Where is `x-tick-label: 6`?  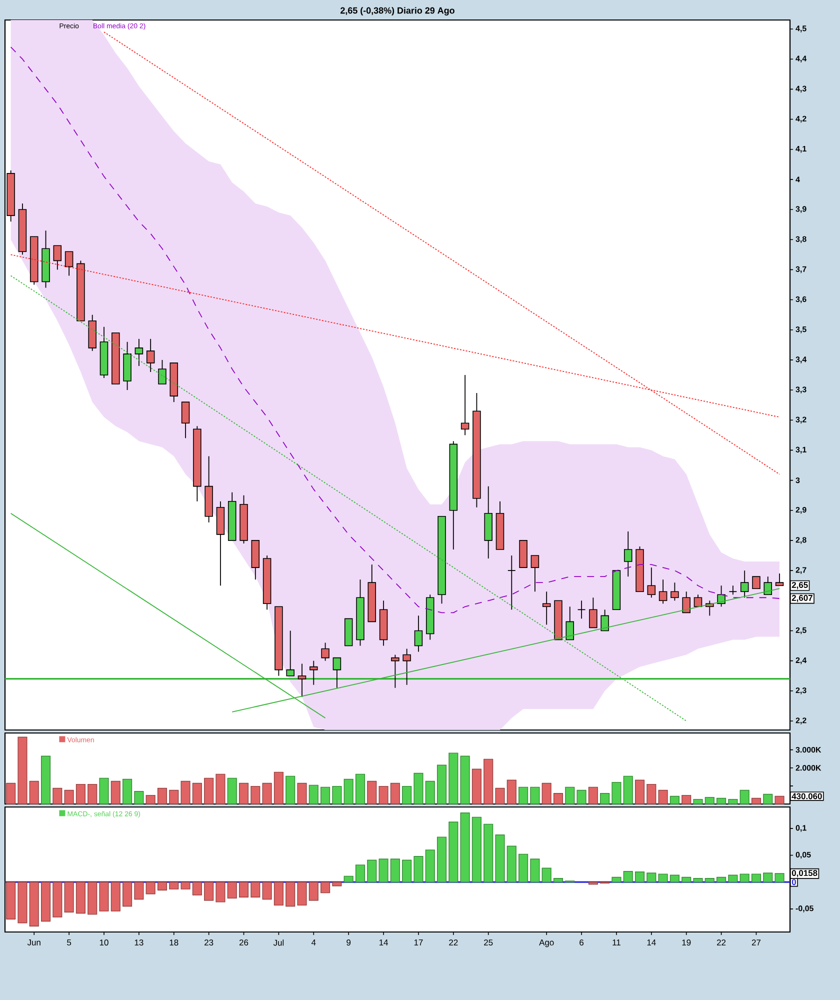
x-tick-label: 6 is located at coordinates (582, 943).